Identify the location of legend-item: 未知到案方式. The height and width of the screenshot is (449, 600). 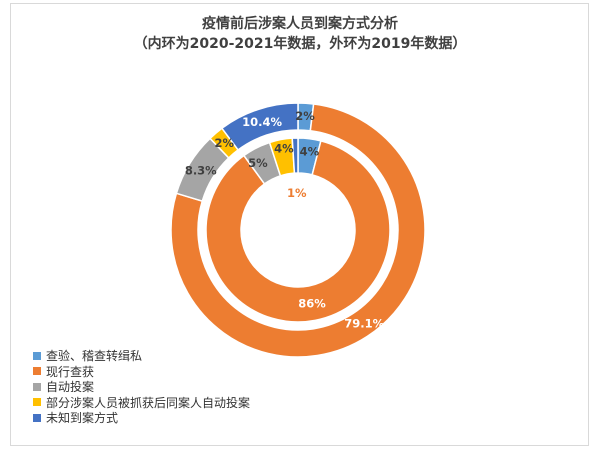
(141, 418).